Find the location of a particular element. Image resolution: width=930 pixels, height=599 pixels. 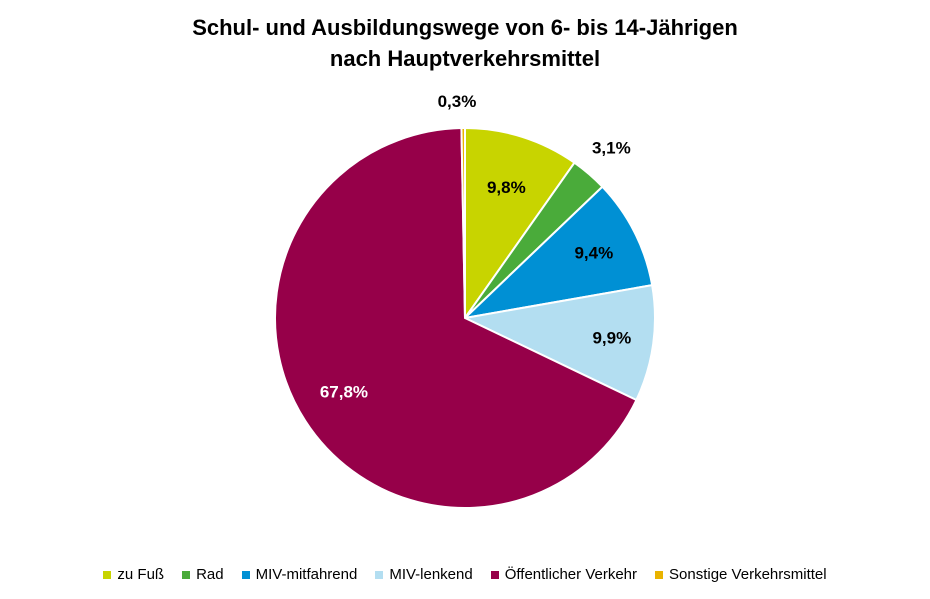

pie-label-4: 67,8% is located at coordinates (344, 392).